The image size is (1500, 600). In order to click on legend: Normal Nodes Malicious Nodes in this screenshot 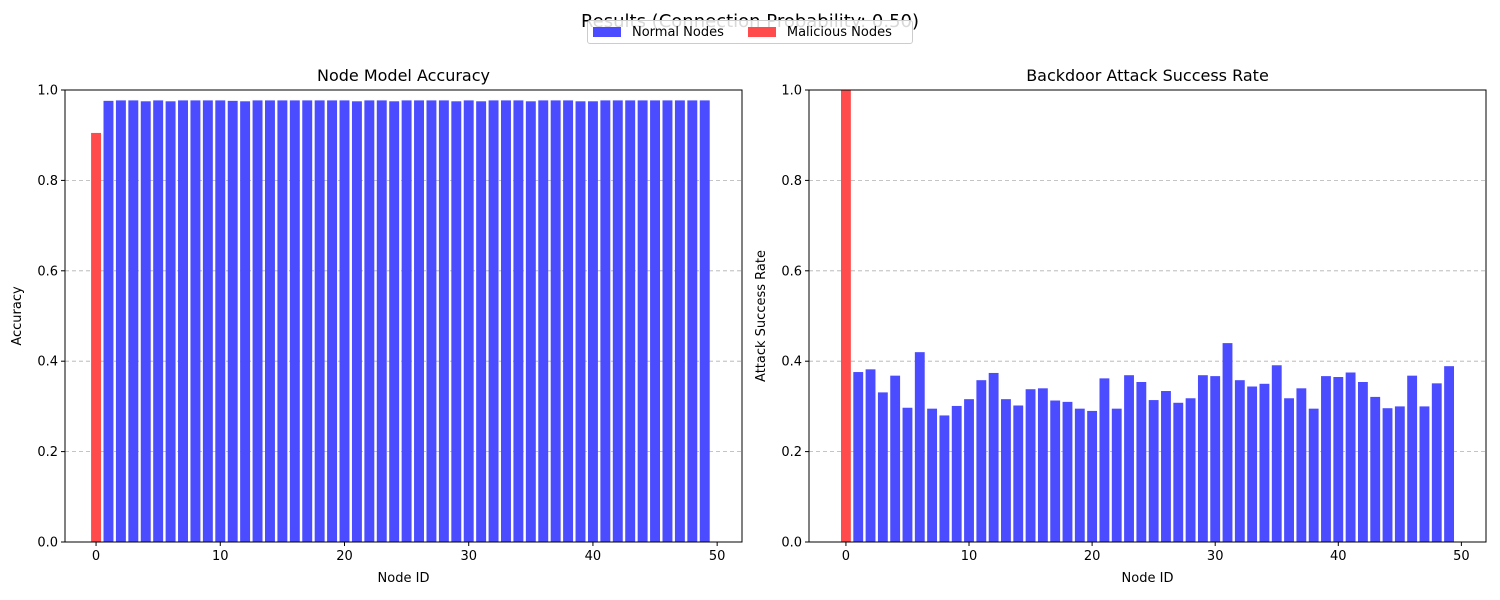, I will do `click(750, 32)`.